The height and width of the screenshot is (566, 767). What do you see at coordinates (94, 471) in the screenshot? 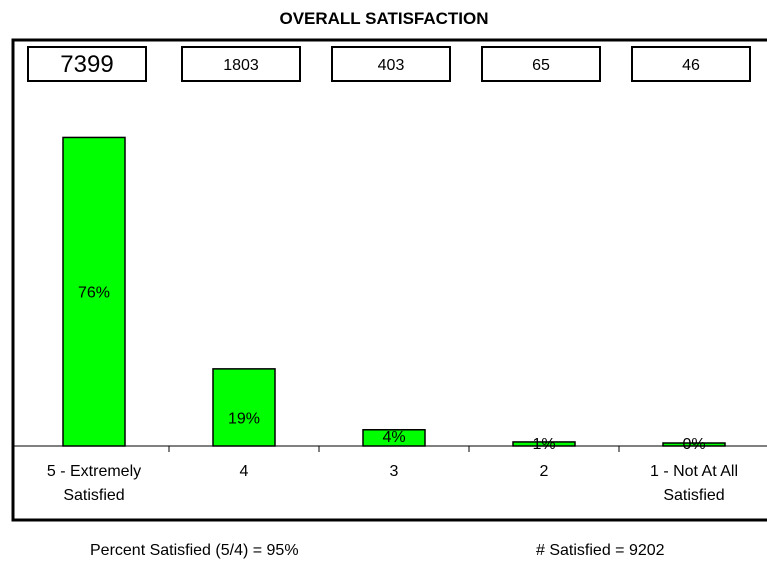
I see `category-label: 5 - Extremely` at bounding box center [94, 471].